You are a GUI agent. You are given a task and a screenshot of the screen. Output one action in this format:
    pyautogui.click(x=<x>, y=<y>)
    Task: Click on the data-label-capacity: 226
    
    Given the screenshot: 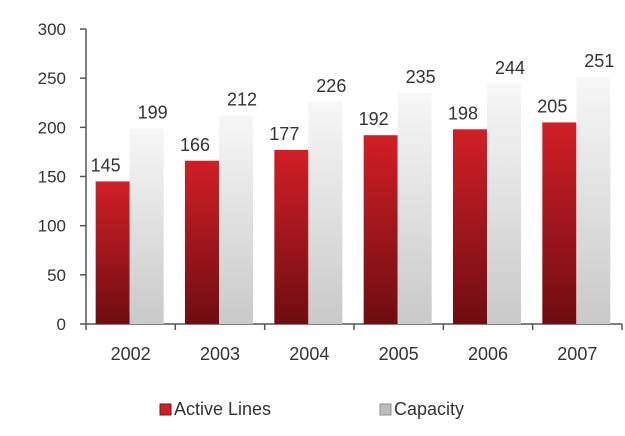 What is the action you would take?
    pyautogui.click(x=331, y=86)
    